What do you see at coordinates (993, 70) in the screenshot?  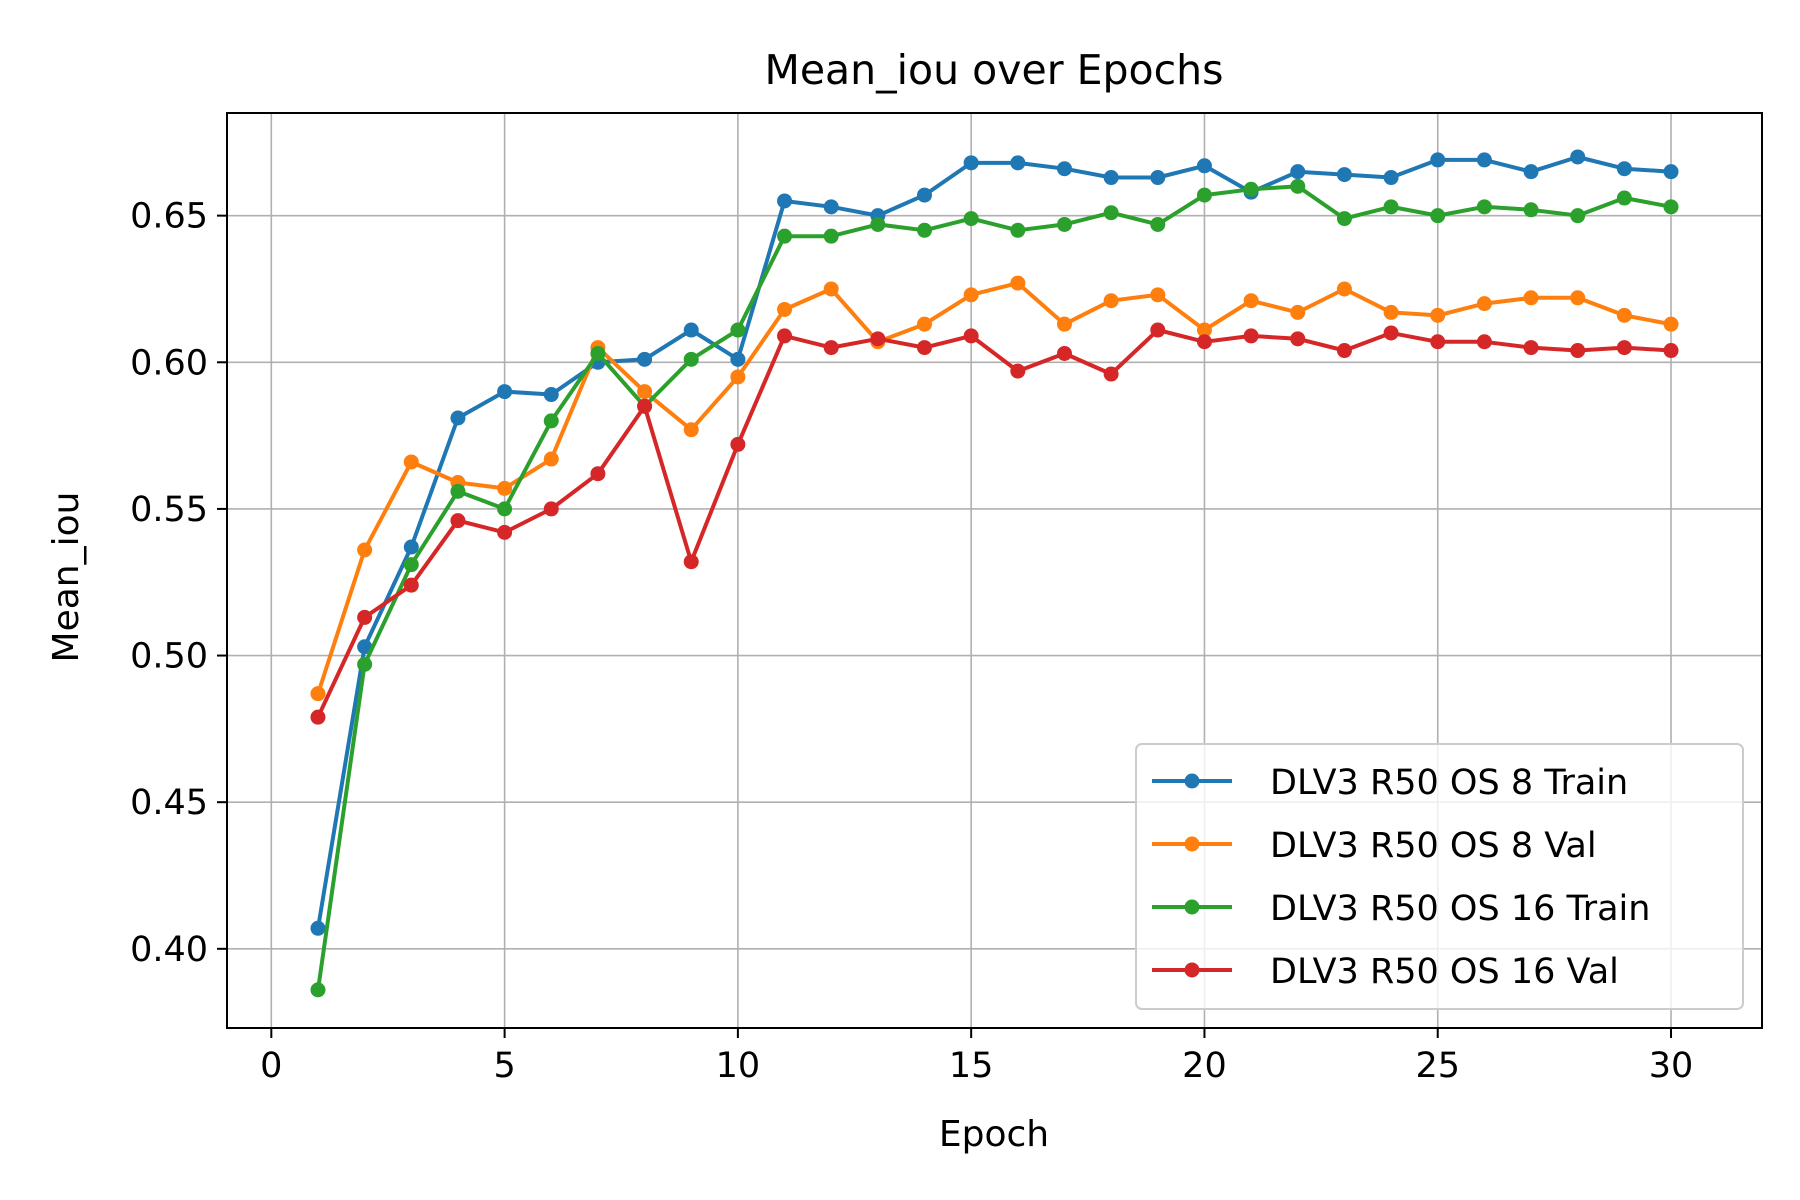 I see `chart-title: Mean_iou over Epochs` at bounding box center [993, 70].